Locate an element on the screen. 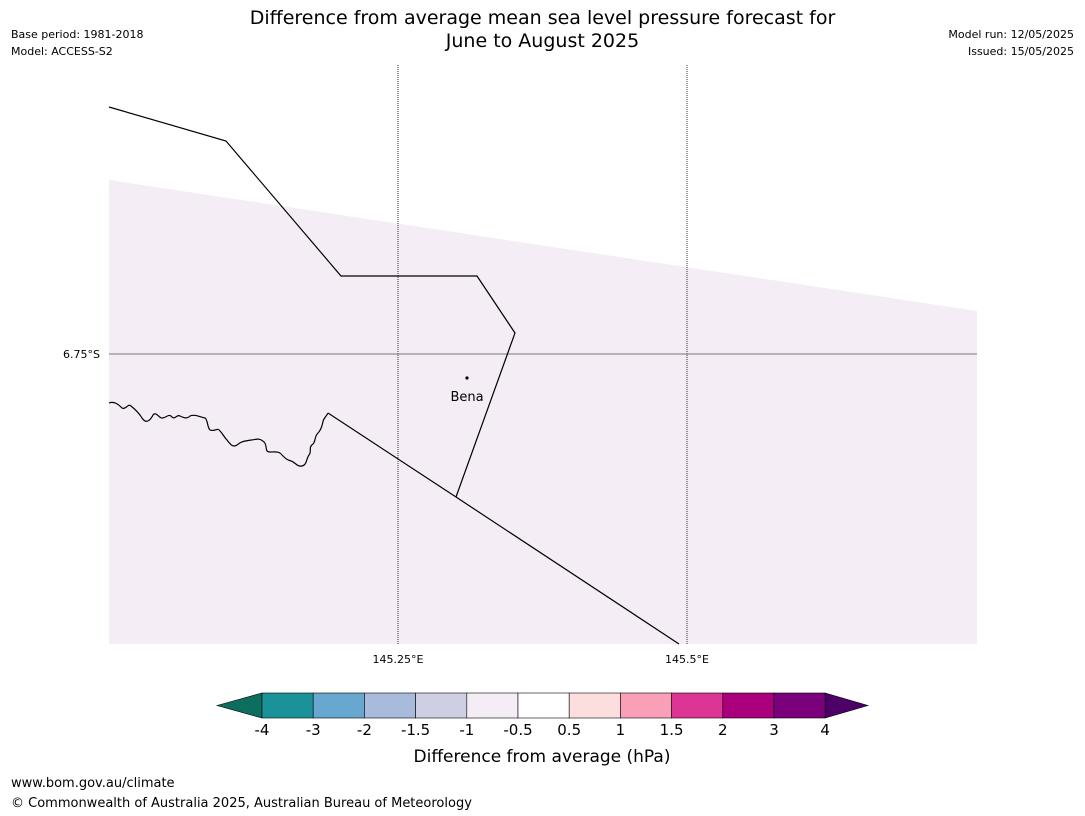  colorbar-label: Difference from average (hPa) is located at coordinates (542, 757).